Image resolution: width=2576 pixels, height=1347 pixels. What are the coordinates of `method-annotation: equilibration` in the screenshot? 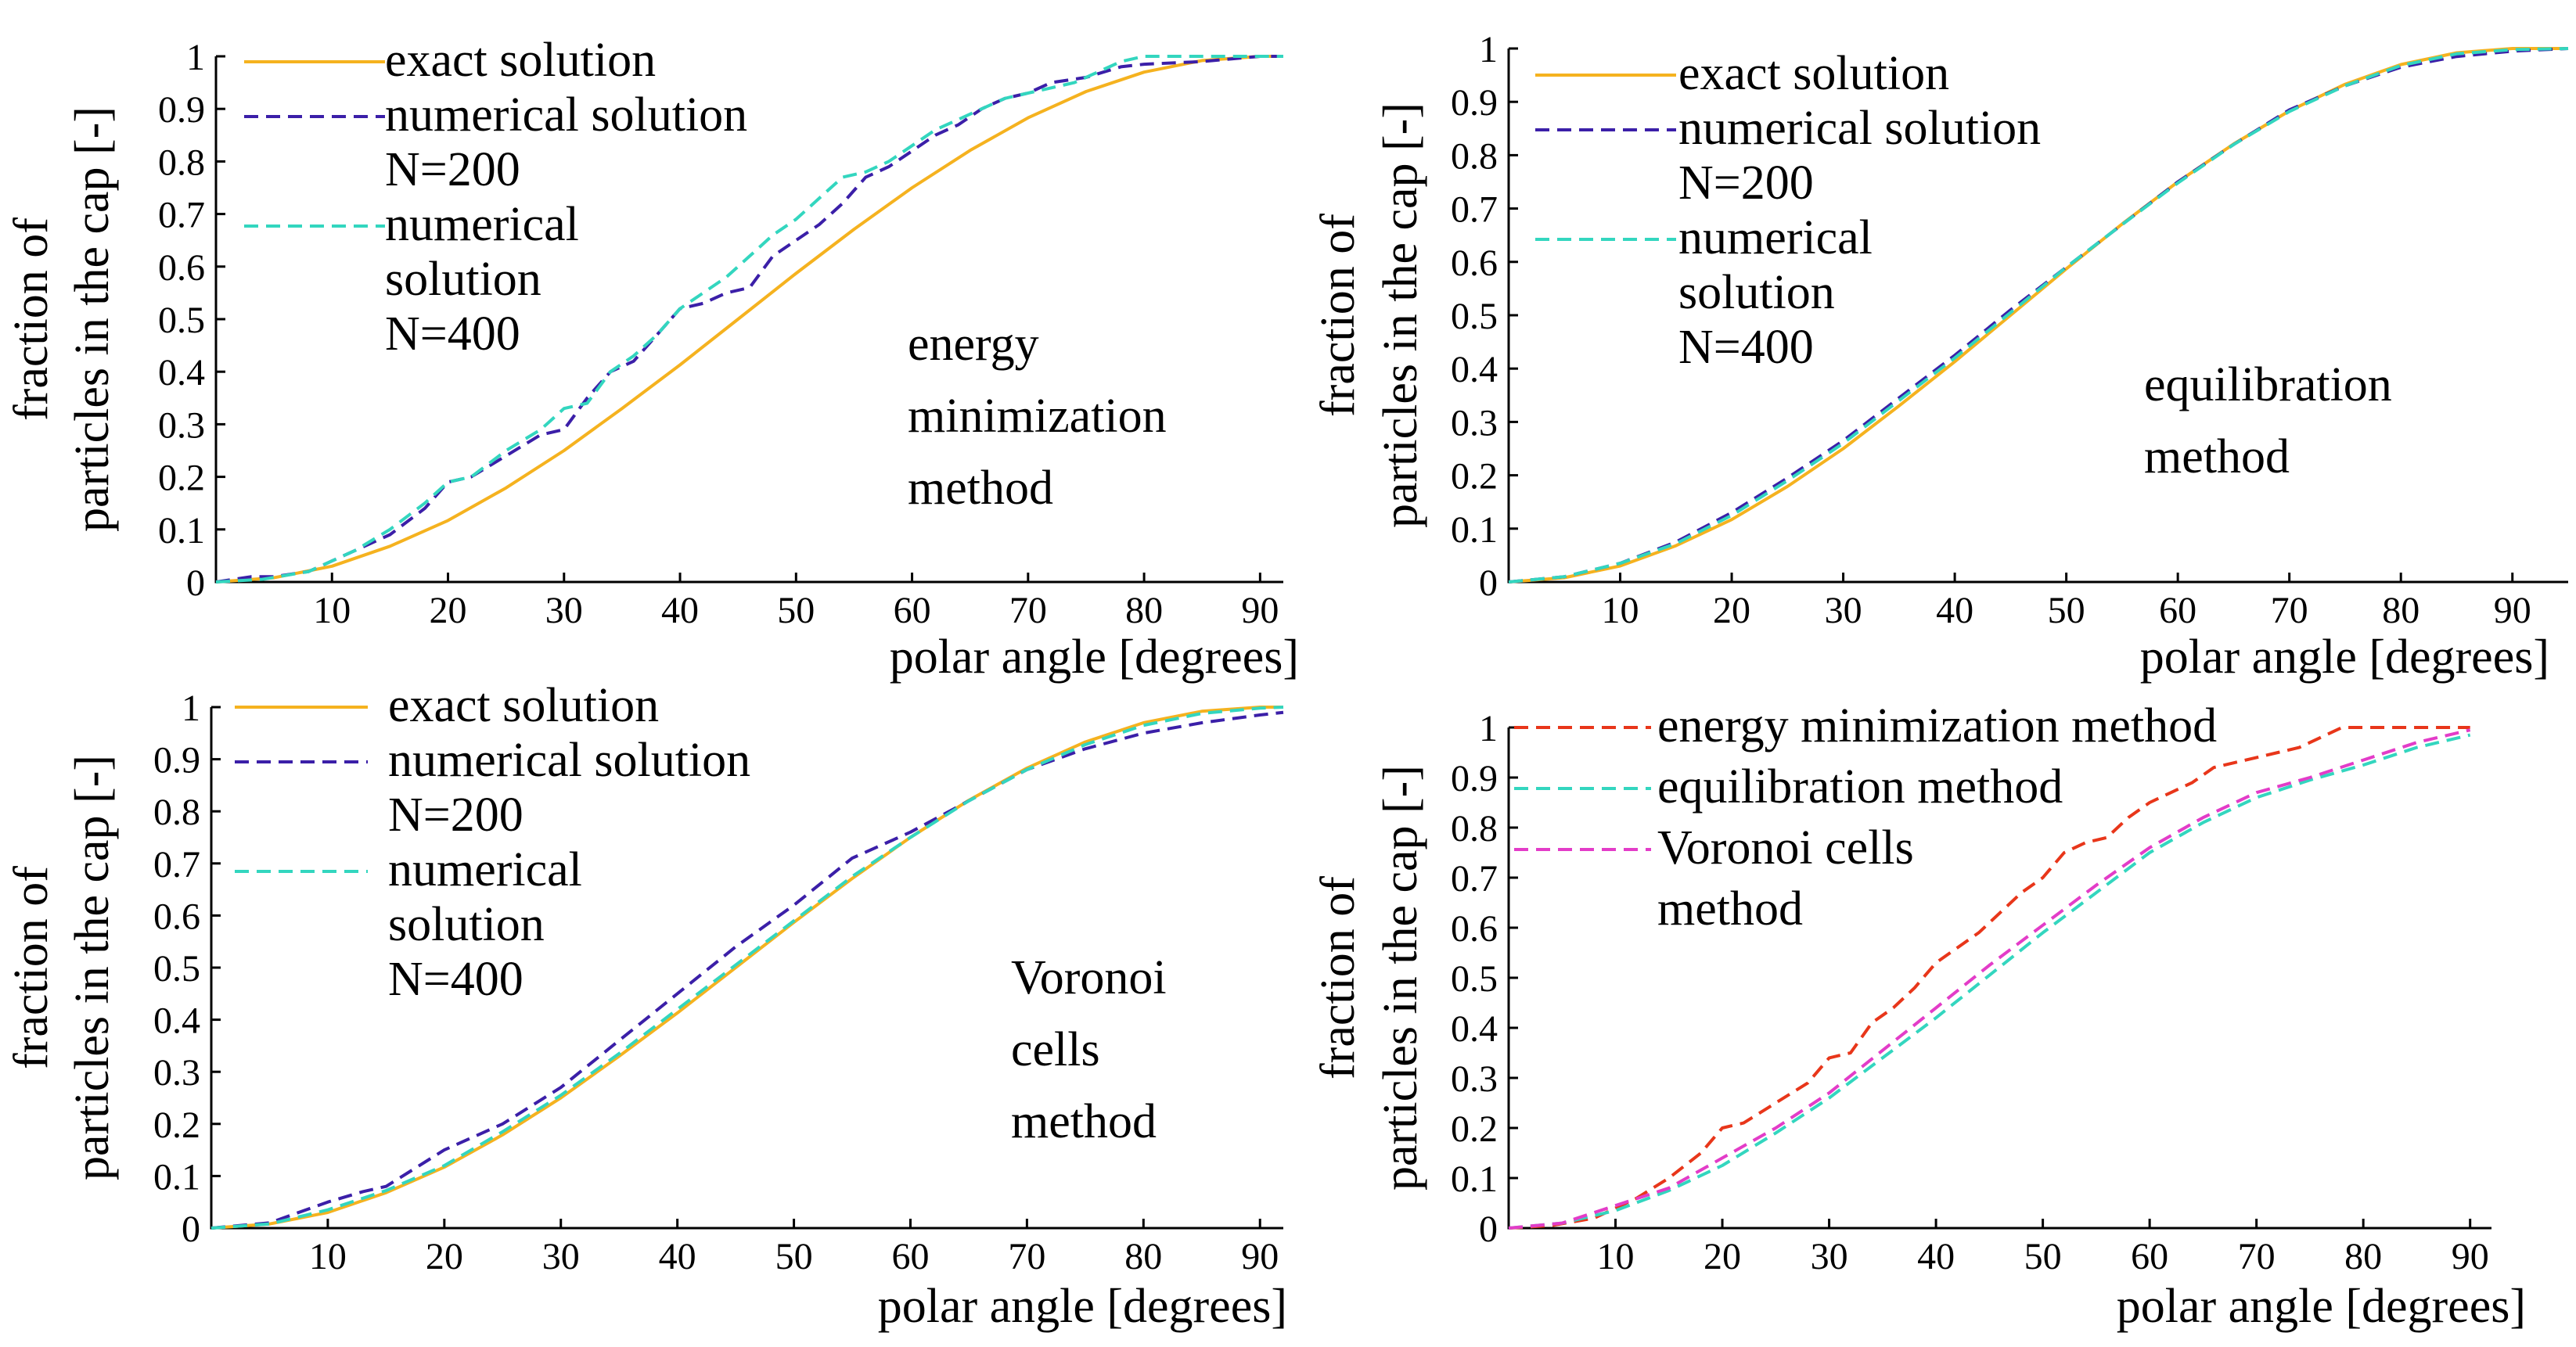 It's located at (2268, 384).